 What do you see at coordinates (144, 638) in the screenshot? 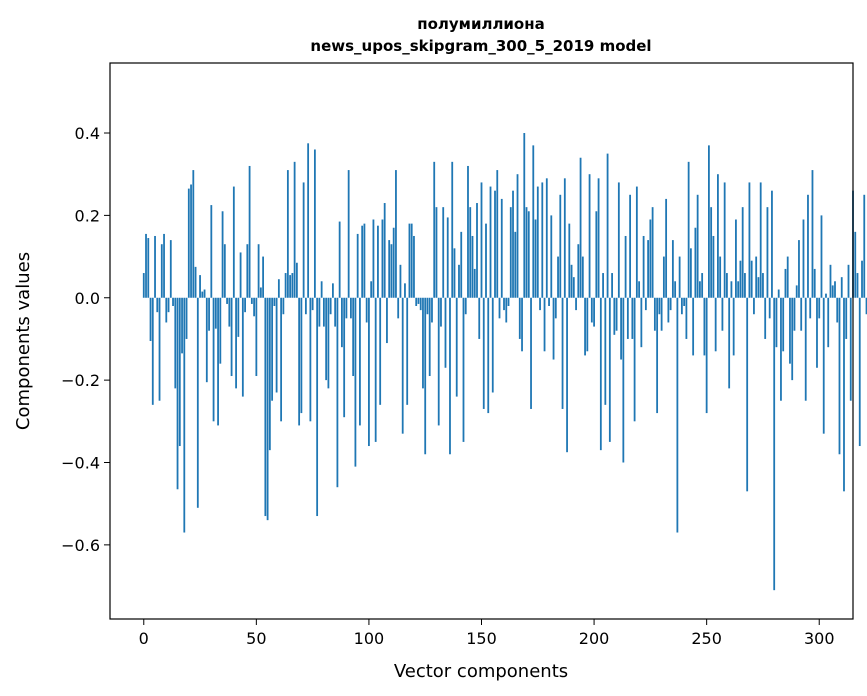
I see `x-tick-label: 0` at bounding box center [144, 638].